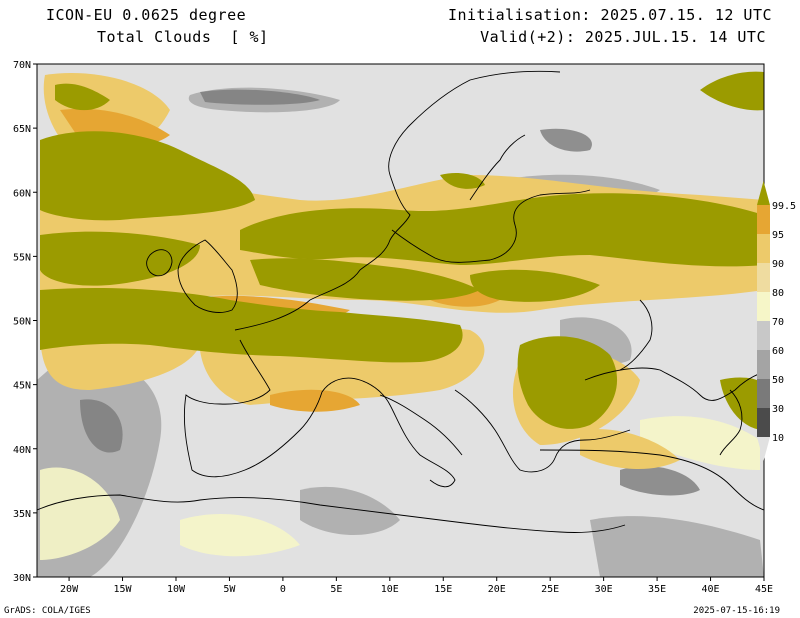  Describe the element at coordinates (69, 589) in the screenshot. I see `lon-tick-label: 20W` at that location.